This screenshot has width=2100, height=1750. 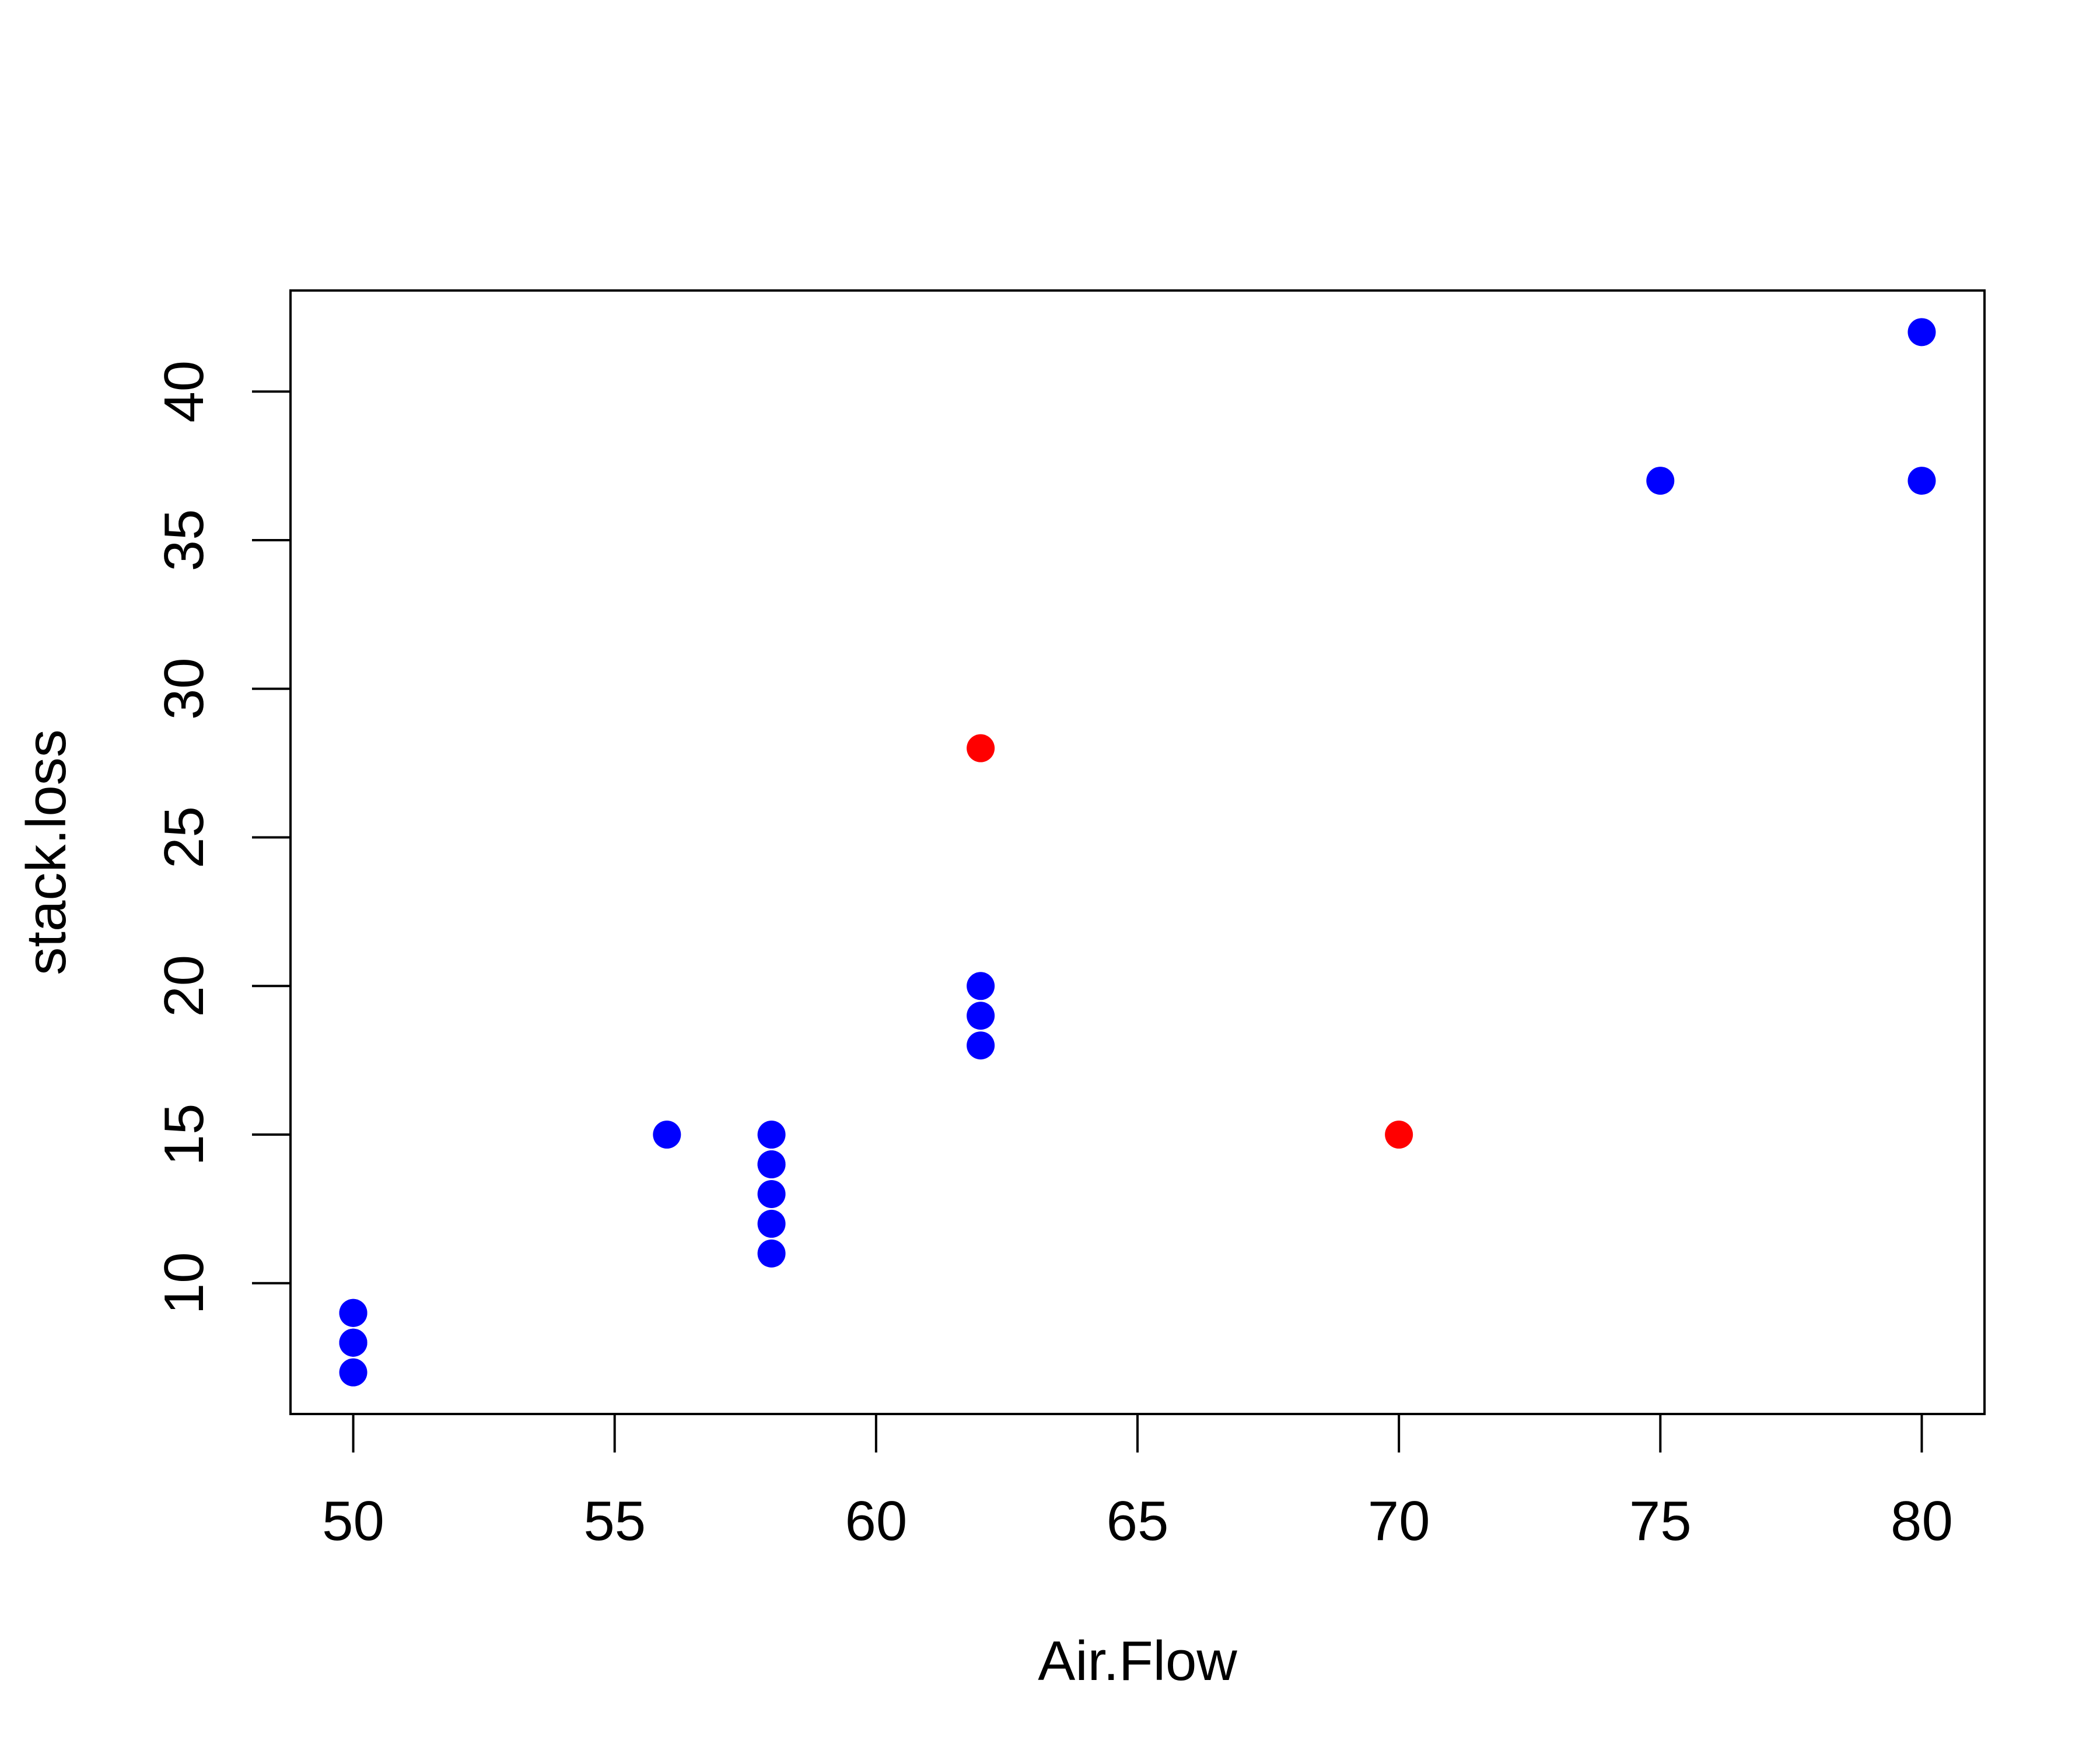 What do you see at coordinates (1922, 1521) in the screenshot?
I see `x-tick-label: 80` at bounding box center [1922, 1521].